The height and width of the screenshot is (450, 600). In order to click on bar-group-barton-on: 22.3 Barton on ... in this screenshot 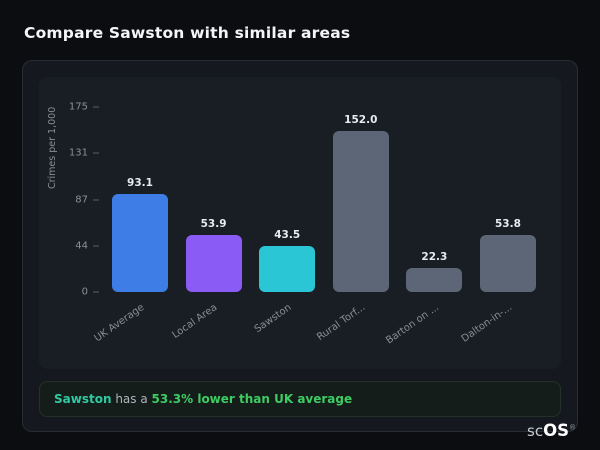, I will do `click(424, 226)`.